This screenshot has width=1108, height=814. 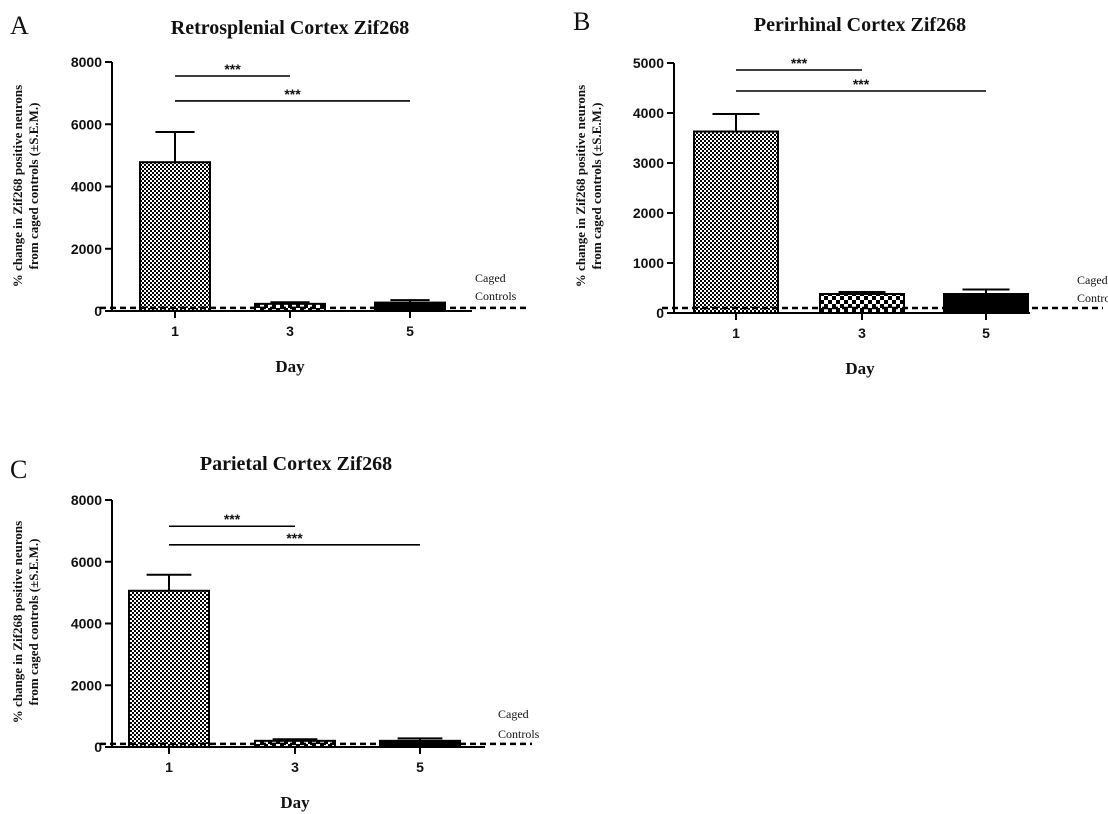 I want to click on panel-letter-a: A, so click(x=19, y=25).